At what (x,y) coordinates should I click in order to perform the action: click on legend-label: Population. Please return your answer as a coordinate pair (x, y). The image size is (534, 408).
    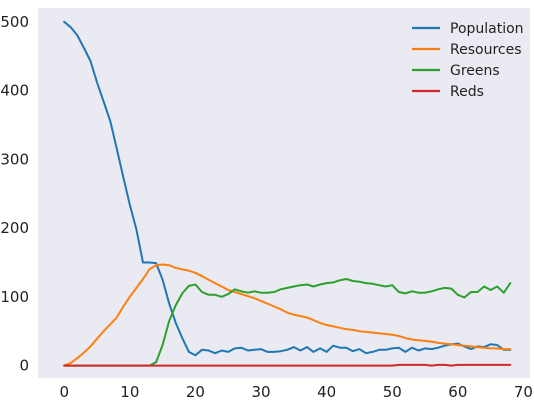
    Looking at the image, I should click on (487, 29).